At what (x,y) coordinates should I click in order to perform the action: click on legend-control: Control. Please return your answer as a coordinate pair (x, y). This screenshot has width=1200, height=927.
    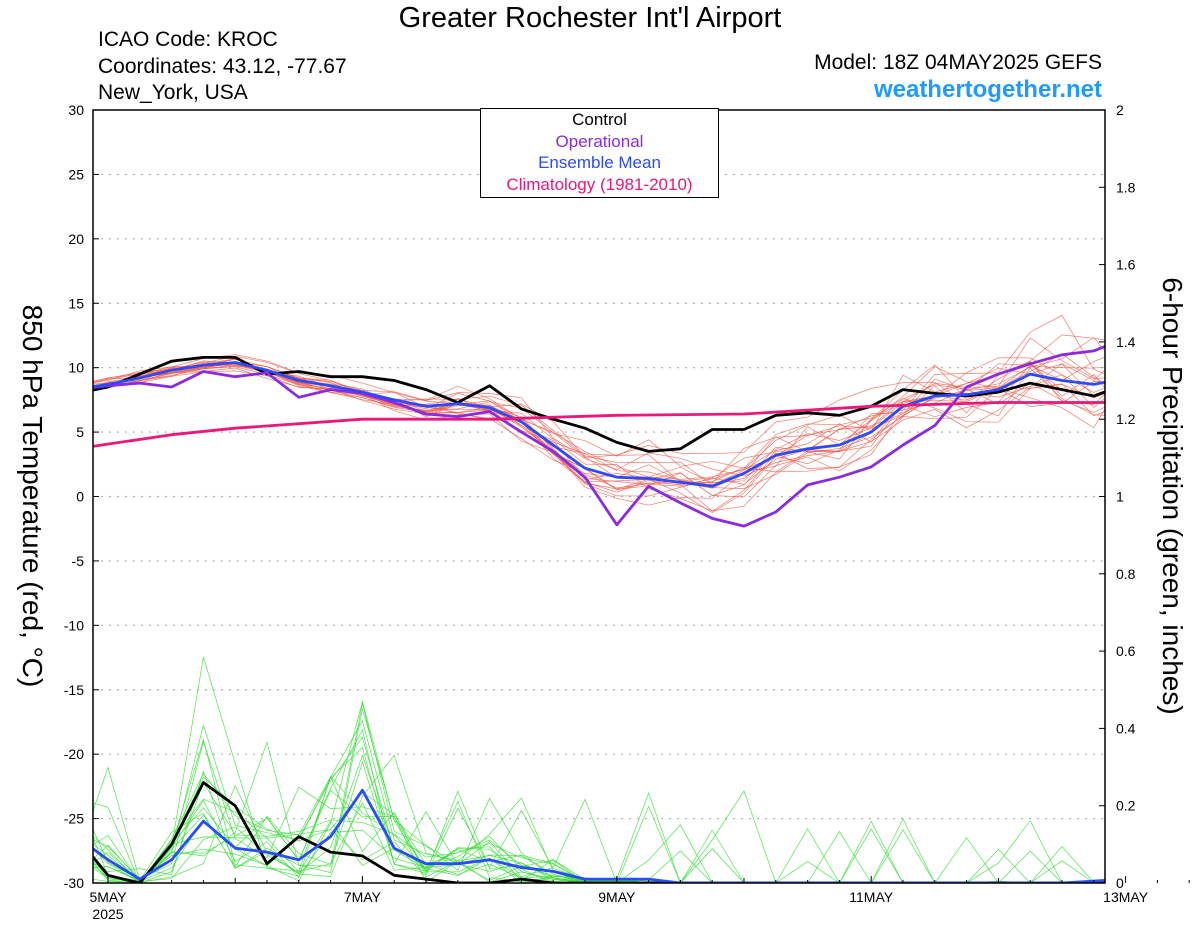
    Looking at the image, I should click on (599, 119).